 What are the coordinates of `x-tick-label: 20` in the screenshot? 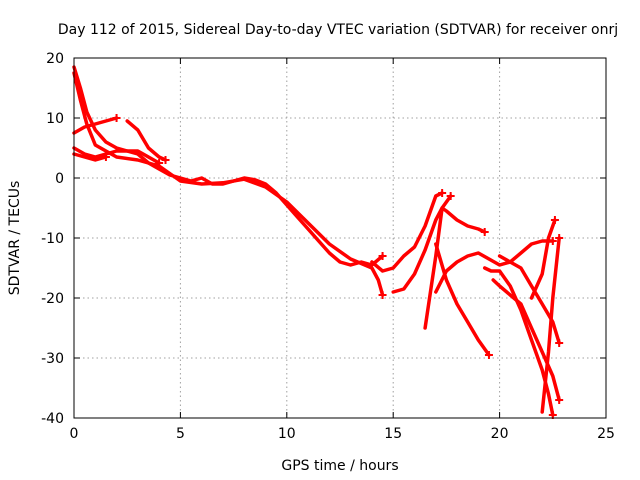 It's located at (500, 434).